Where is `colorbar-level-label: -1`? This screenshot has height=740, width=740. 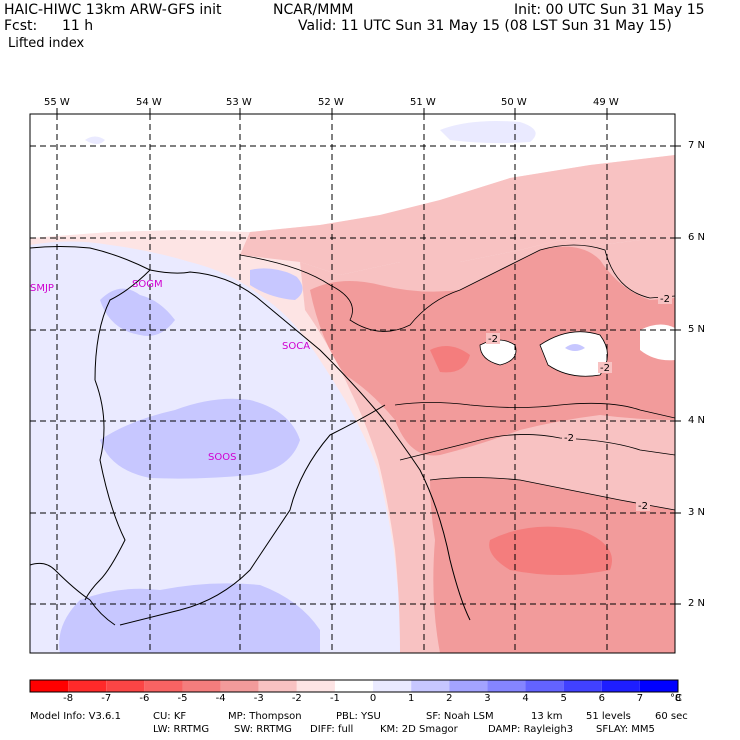 colorbar-level-label: -1 is located at coordinates (334, 698).